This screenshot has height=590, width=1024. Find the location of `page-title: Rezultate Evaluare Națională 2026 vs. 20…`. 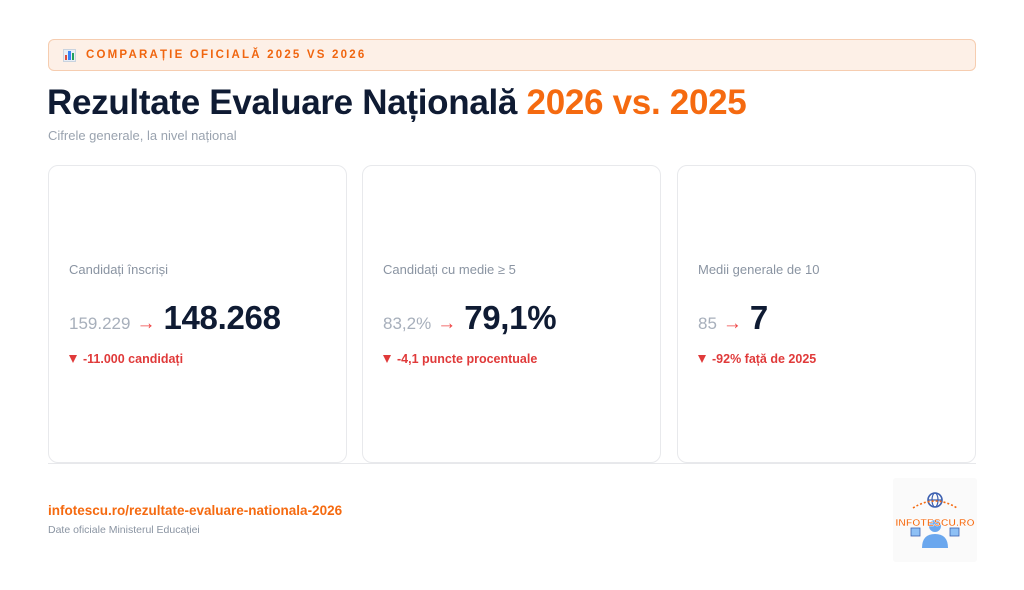

page-title: Rezultate Evaluare Națională 2026 vs. 20… is located at coordinates (397, 103).